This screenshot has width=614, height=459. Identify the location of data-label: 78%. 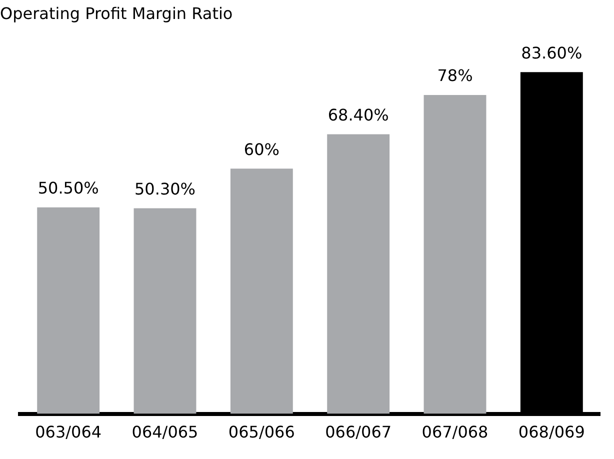
(455, 76).